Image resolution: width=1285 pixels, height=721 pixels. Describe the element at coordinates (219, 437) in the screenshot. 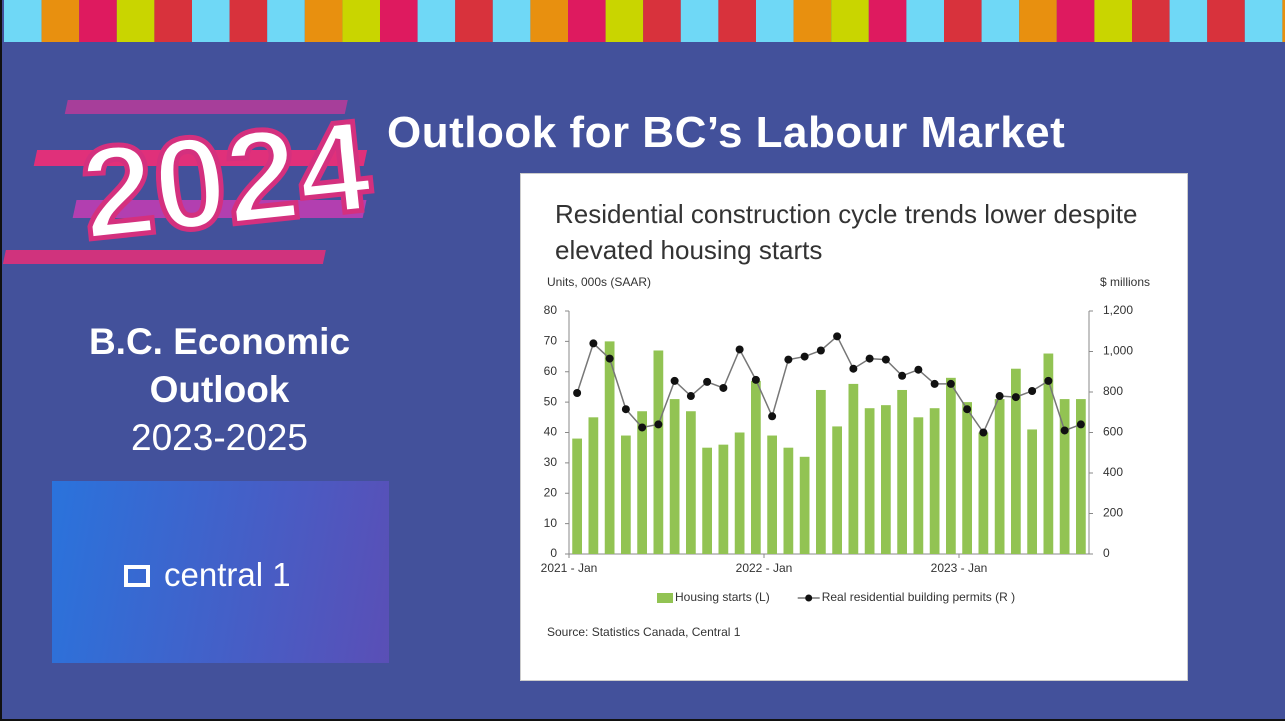

I see `outlook-years: 2023-2025` at that location.